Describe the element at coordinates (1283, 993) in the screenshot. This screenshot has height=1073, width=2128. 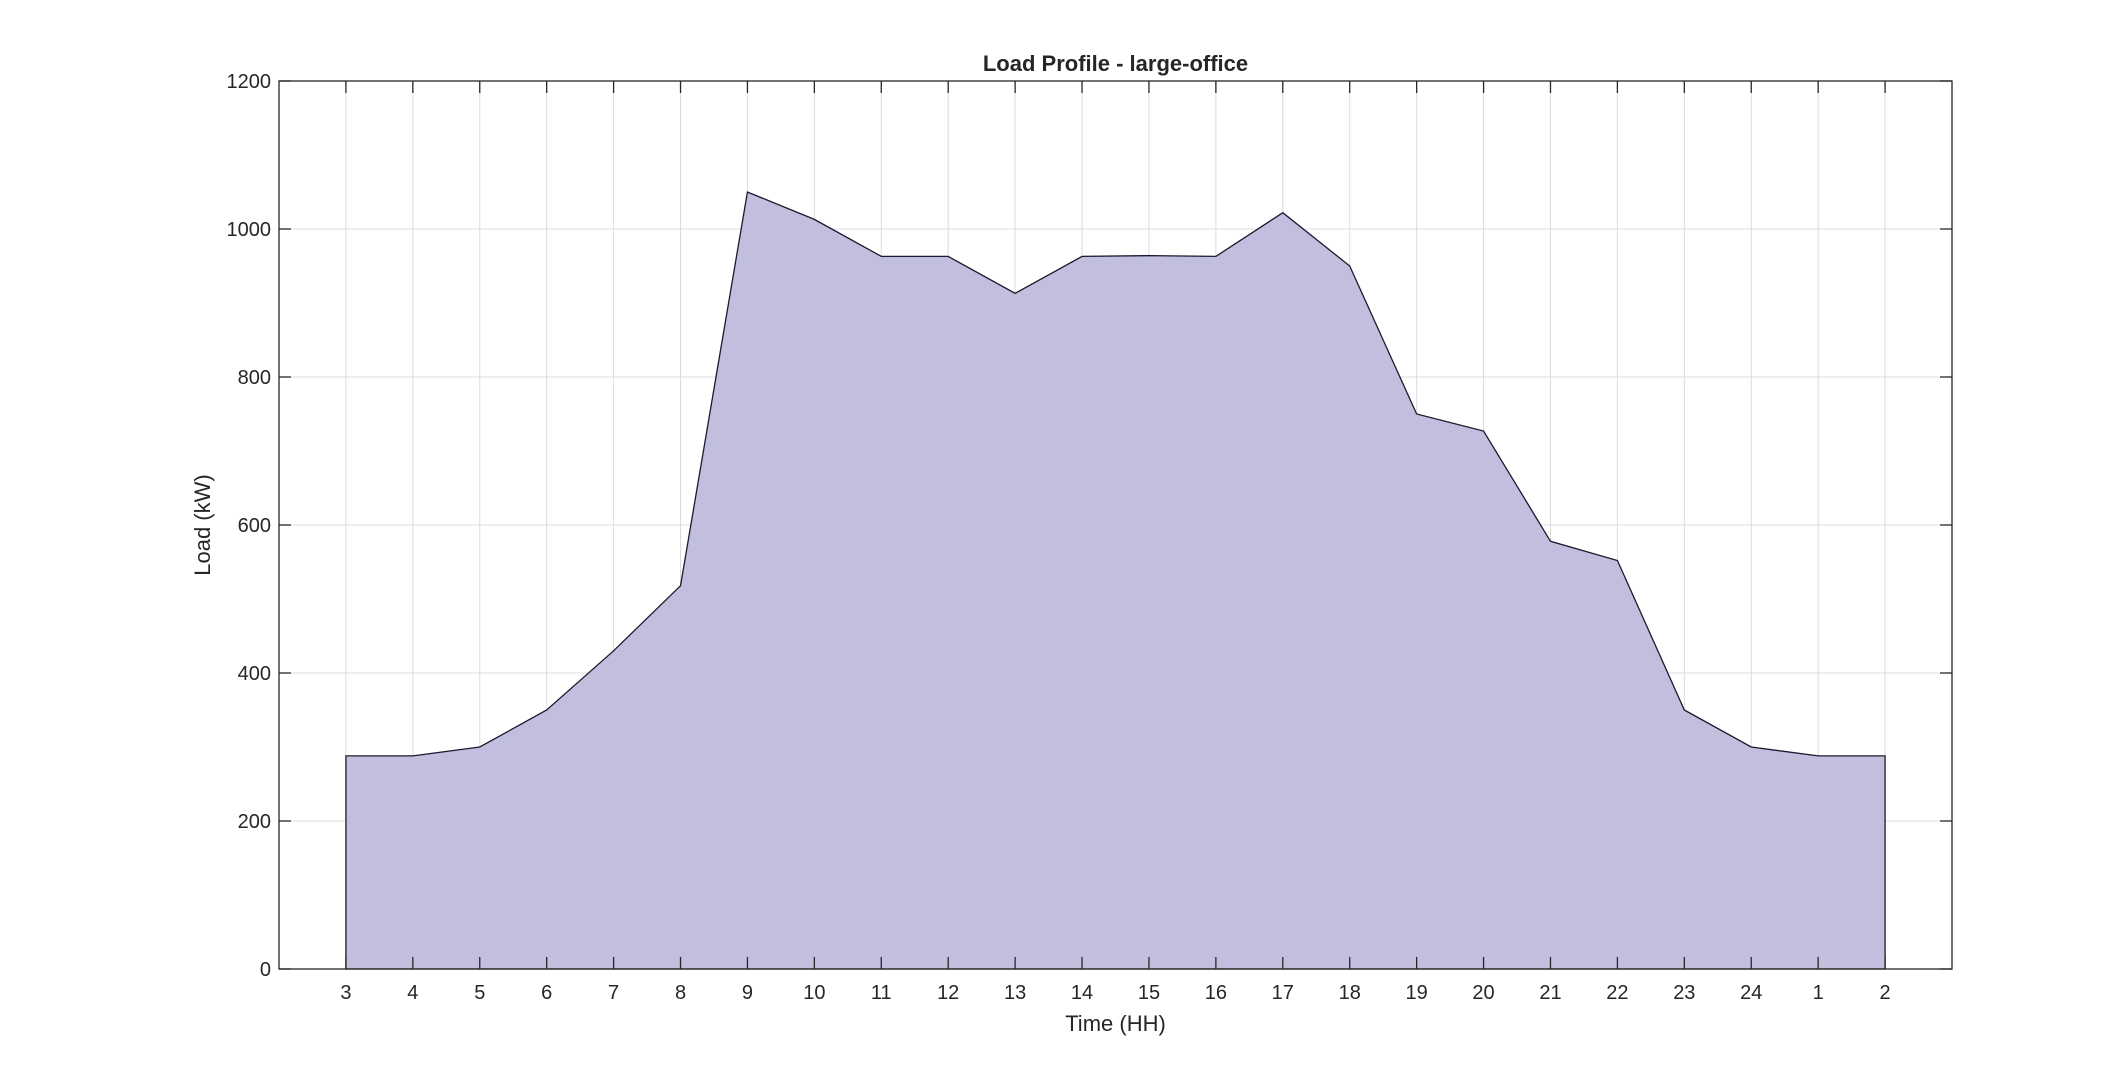
I see `x-tick-label: 17` at that location.